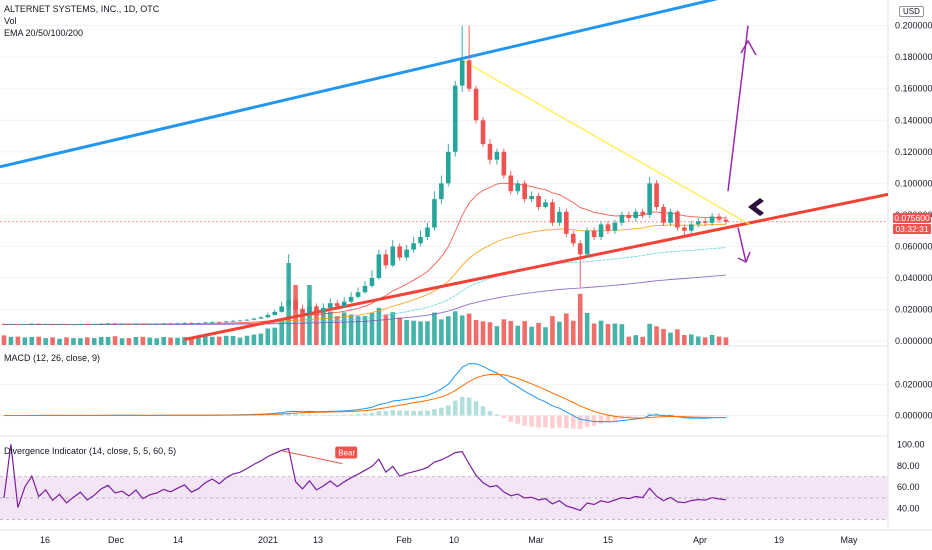 The width and height of the screenshot is (932, 550). I want to click on vol-label: Vol, so click(10, 21).